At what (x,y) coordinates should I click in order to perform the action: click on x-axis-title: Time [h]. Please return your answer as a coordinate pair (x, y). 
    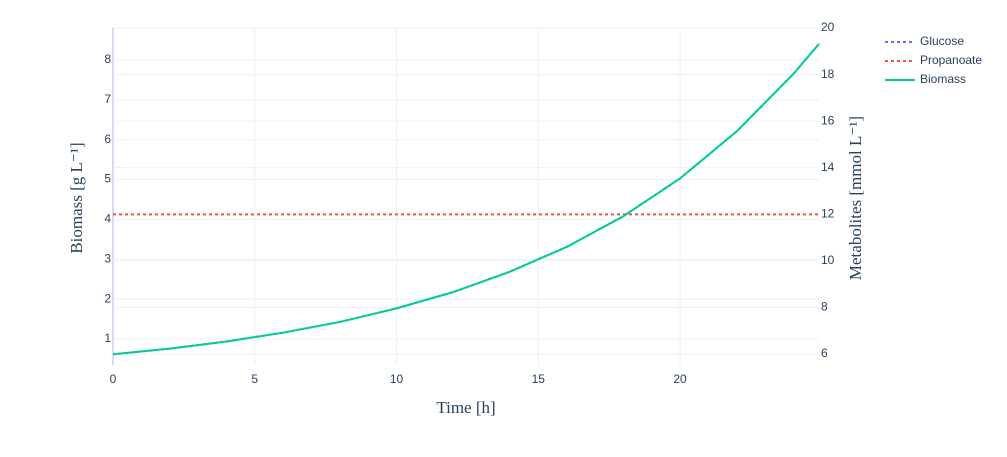
    Looking at the image, I should click on (465, 407).